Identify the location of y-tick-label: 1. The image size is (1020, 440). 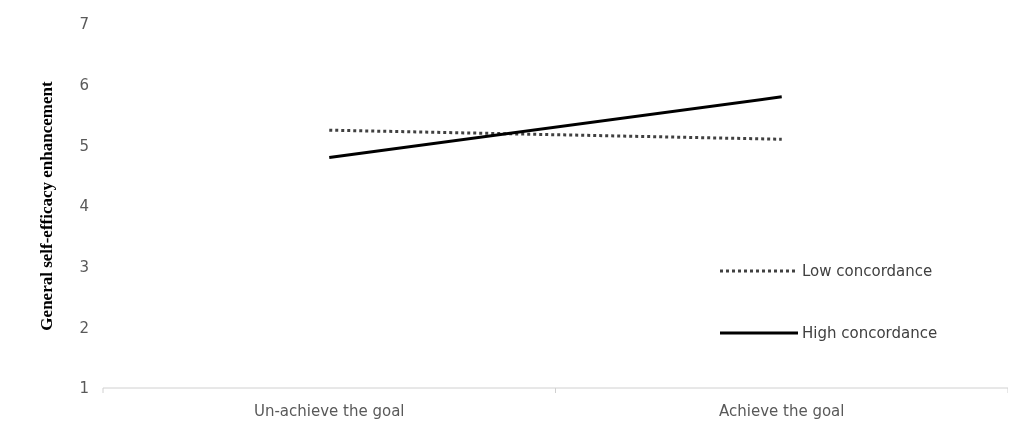
(84, 388).